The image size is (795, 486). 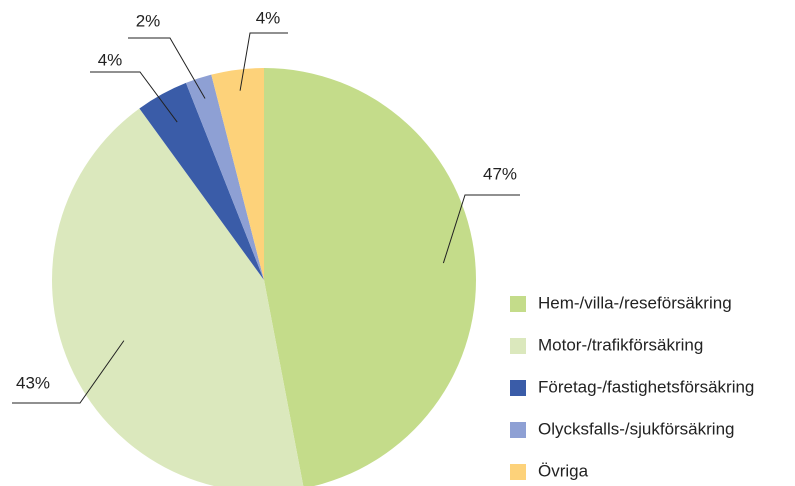 I want to click on data-label: 43%, so click(x=33, y=382).